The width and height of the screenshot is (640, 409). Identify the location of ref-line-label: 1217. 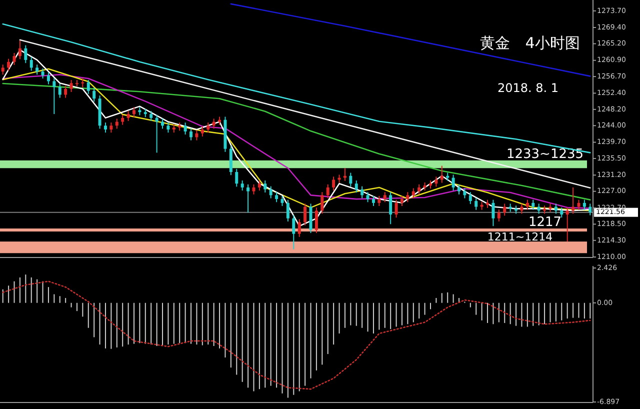
(545, 222).